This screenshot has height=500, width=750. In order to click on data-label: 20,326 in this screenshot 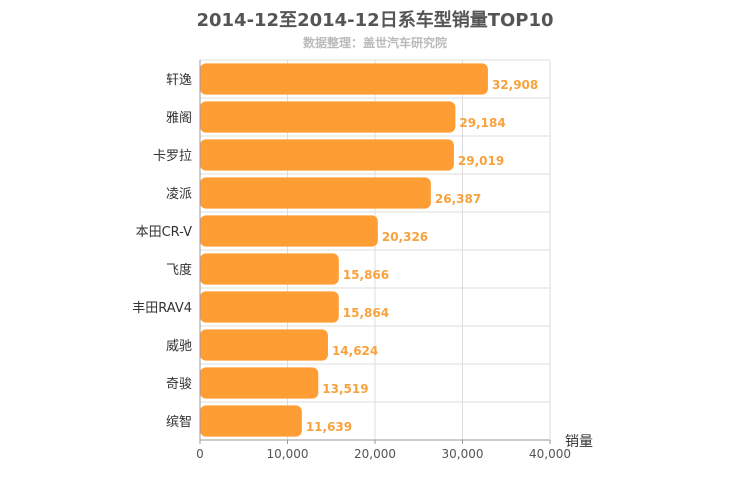, I will do `click(405, 237)`.